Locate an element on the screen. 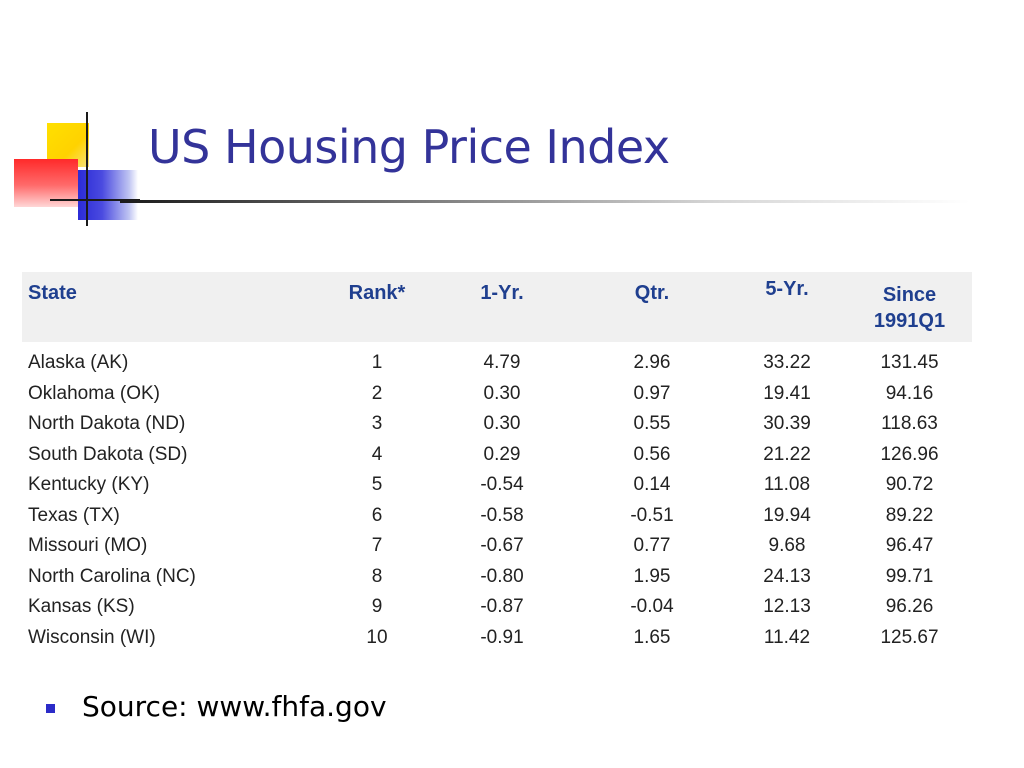 Image resolution: width=1024 pixels, height=768 pixels. slide-title: US Housing Price Index is located at coordinates (409, 147).